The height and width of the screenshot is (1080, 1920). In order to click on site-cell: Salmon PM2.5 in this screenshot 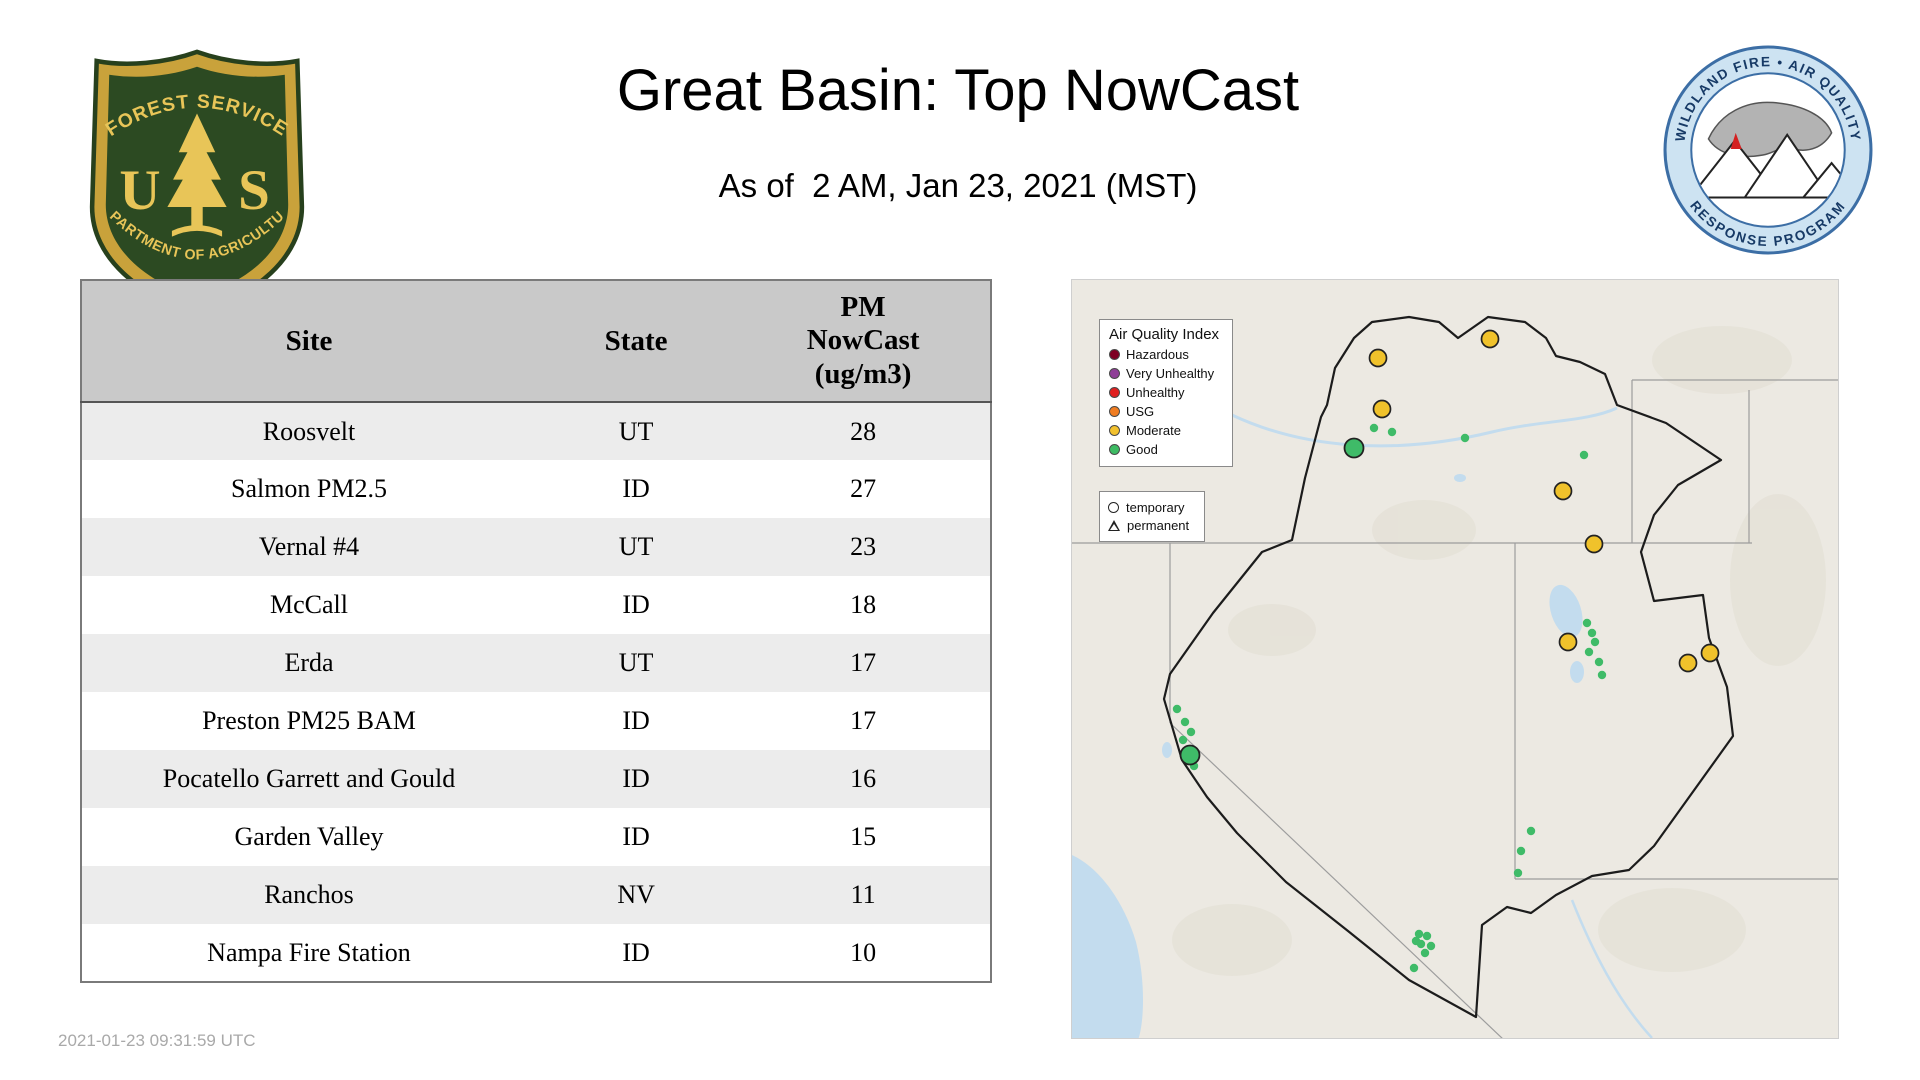, I will do `click(309, 488)`.